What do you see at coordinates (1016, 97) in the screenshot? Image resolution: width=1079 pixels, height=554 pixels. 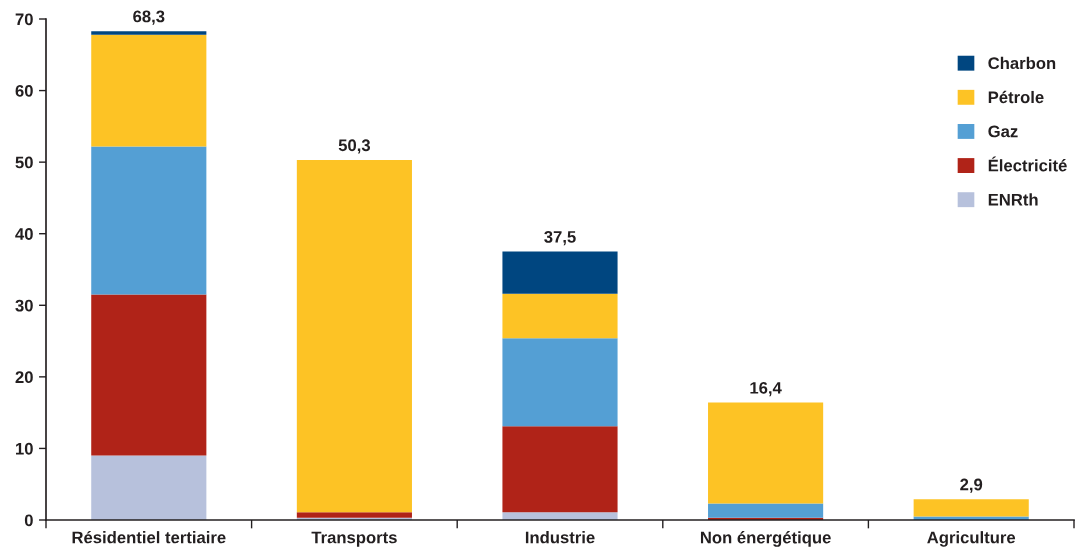 I see `legend-label: Pétrole` at bounding box center [1016, 97].